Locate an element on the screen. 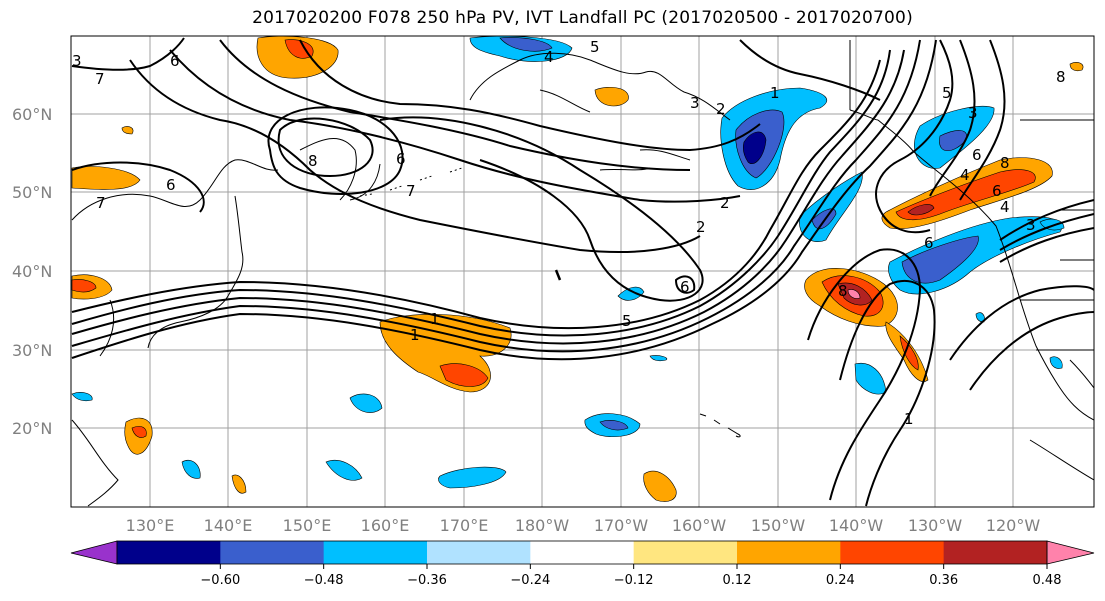 Image resolution: width=1105 pixels, height=601 pixels. colorbar-tick-label: −0.12 is located at coordinates (634, 580).